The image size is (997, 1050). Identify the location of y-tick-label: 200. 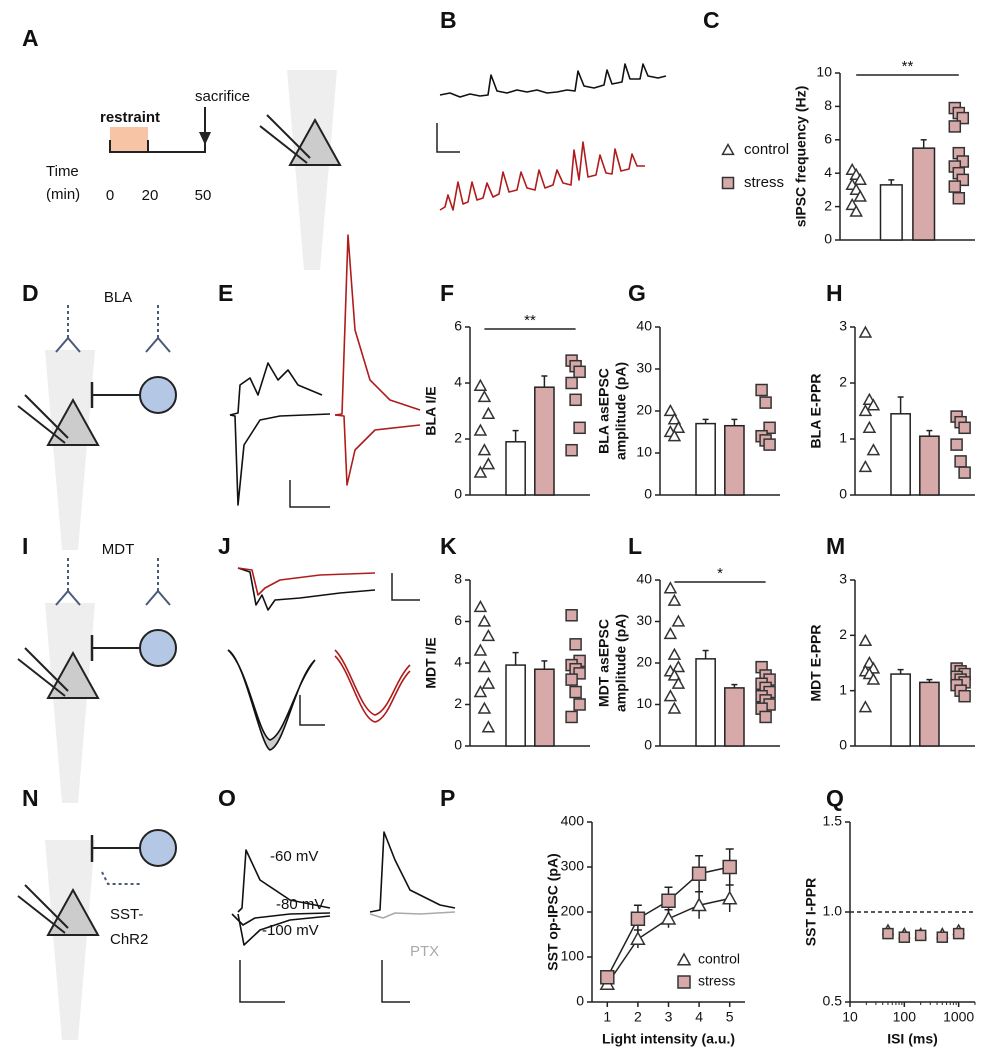
(573, 911).